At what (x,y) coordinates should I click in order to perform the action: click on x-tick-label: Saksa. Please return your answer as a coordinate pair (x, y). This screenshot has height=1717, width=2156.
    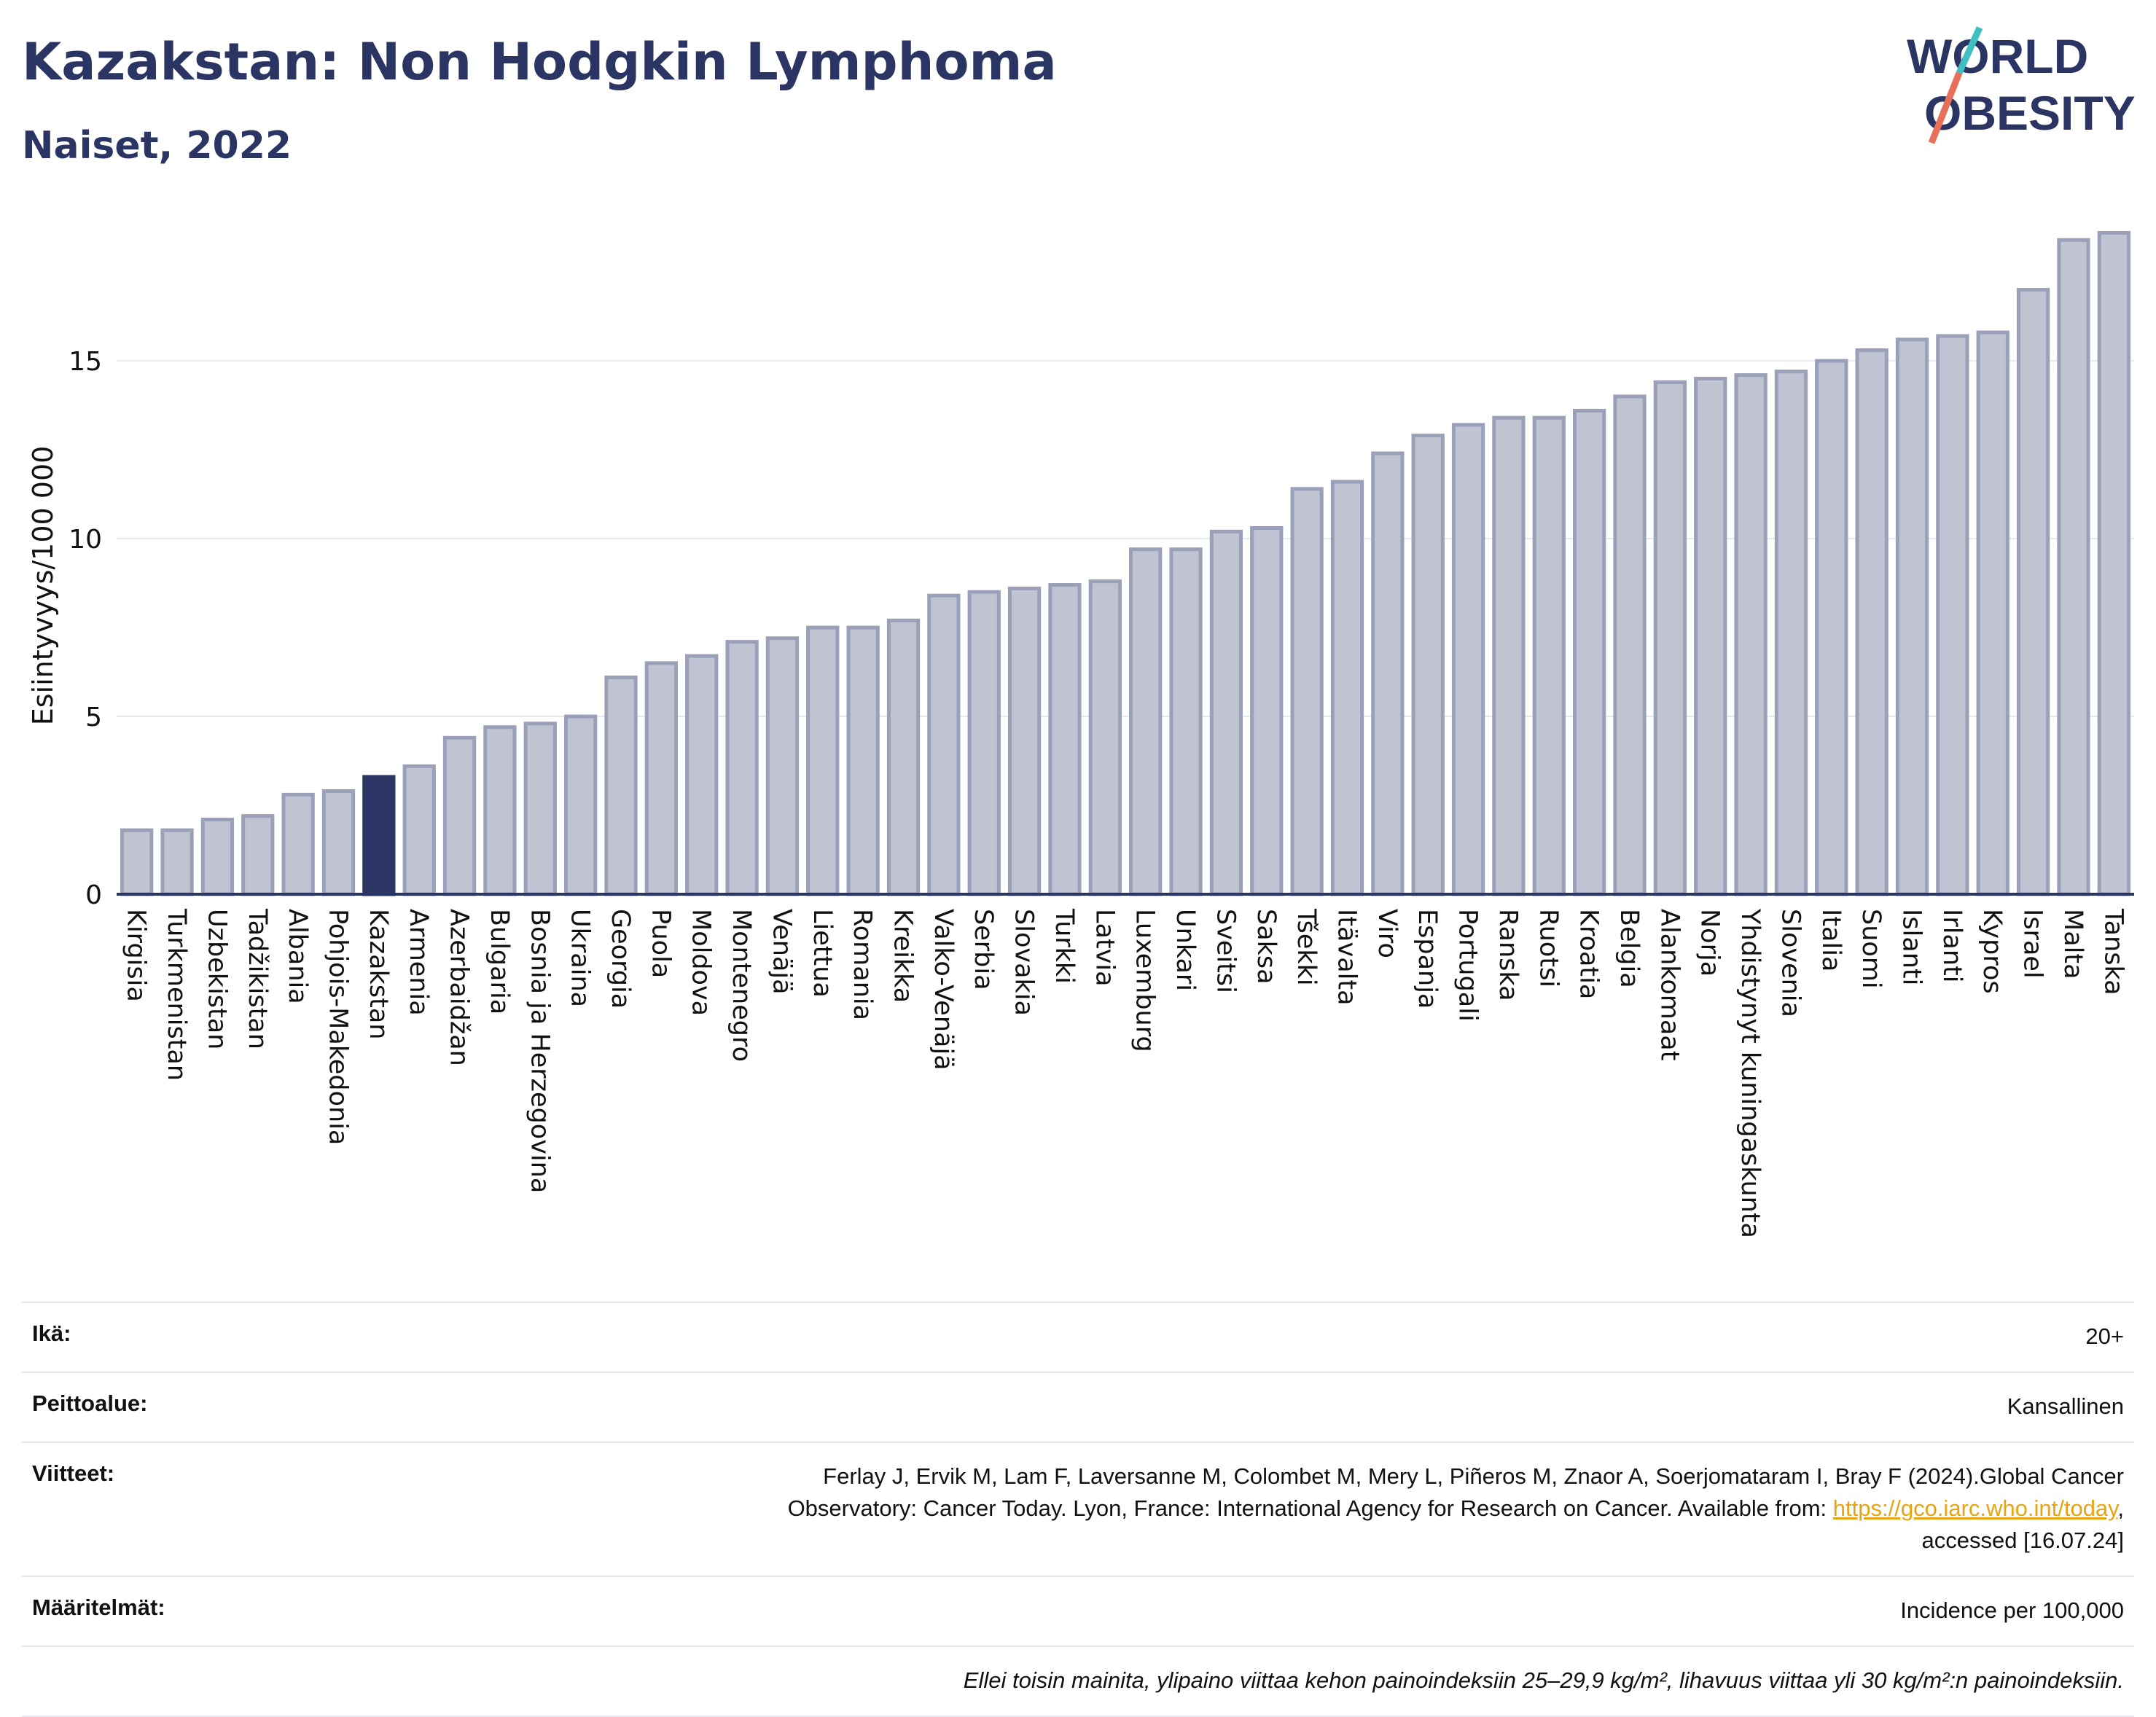
    Looking at the image, I should click on (1266, 947).